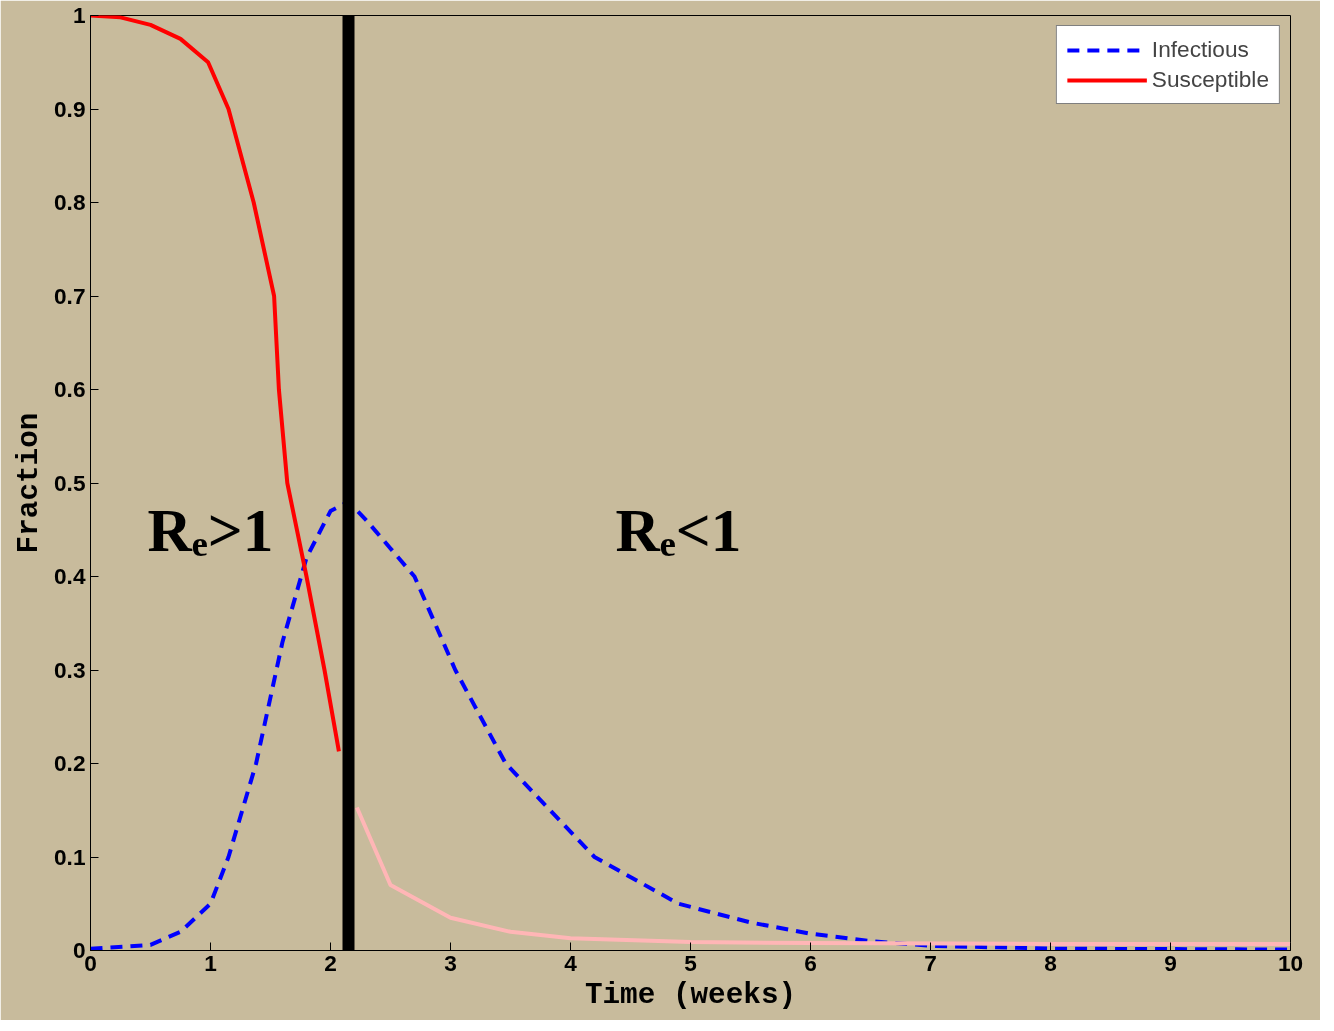 The height and width of the screenshot is (1031, 1334). What do you see at coordinates (210, 962) in the screenshot?
I see `x-tick-label: 1` at bounding box center [210, 962].